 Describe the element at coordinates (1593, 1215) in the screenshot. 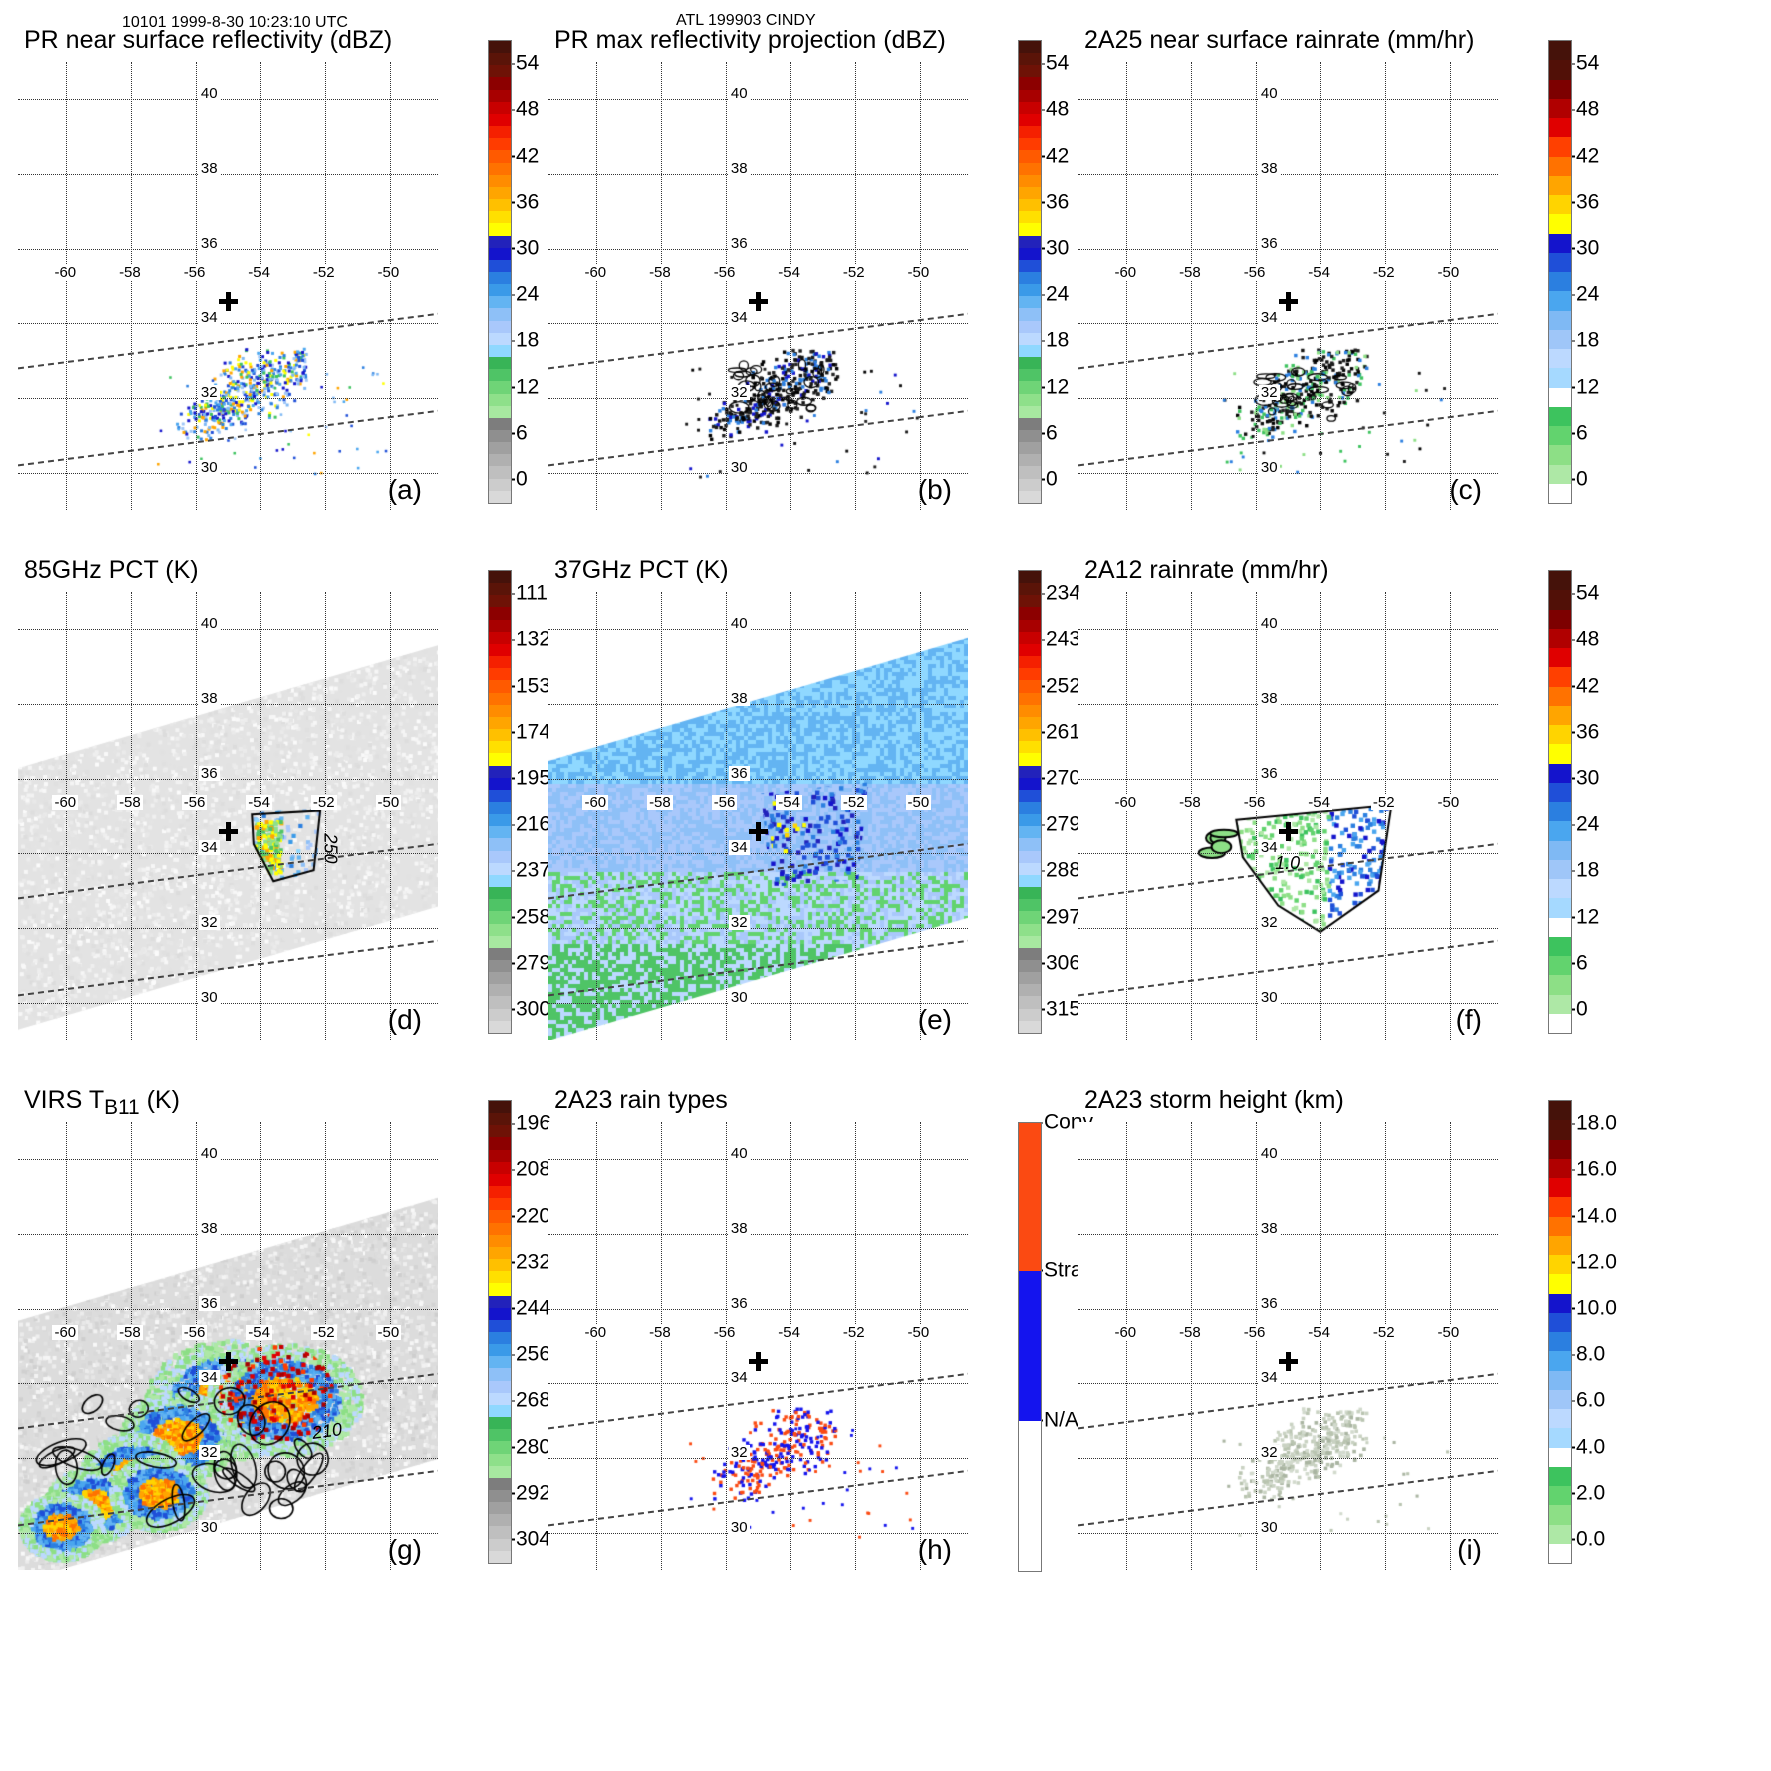

I see `colorbar-tick-label: 14.0` at that location.